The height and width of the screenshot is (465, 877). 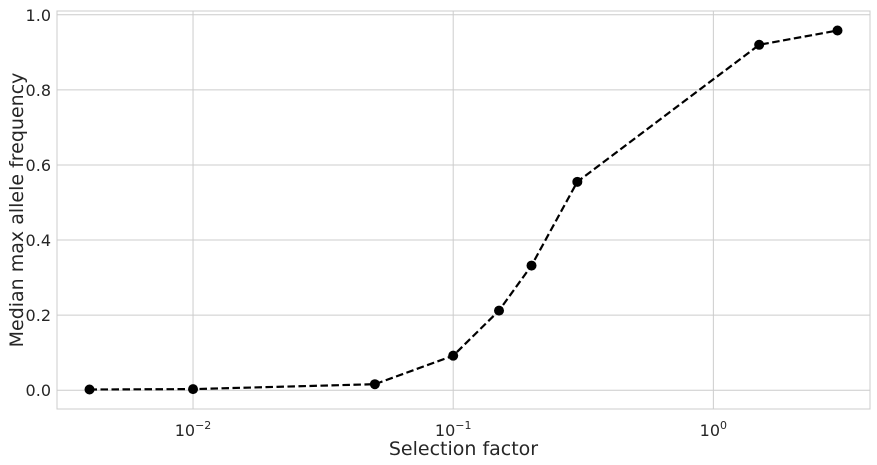 I want to click on y-tick-label: 0.6, so click(x=38, y=165).